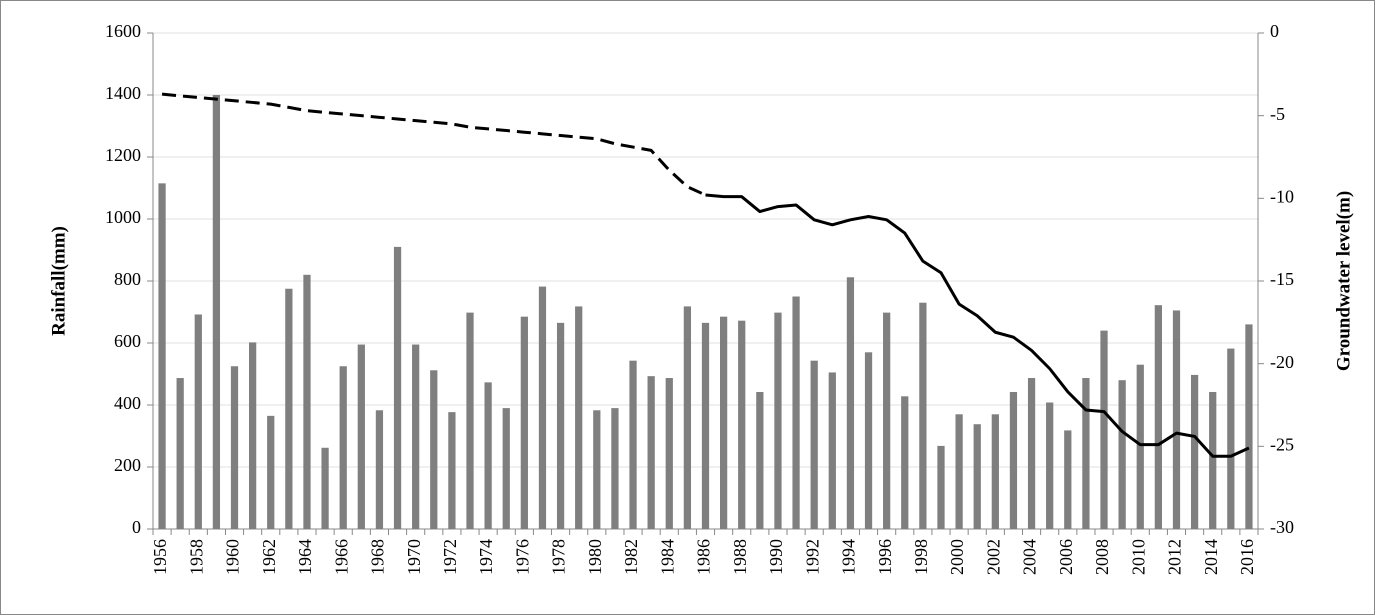 This screenshot has width=1375, height=615. I want to click on x-tick-label: 1988, so click(740, 557).